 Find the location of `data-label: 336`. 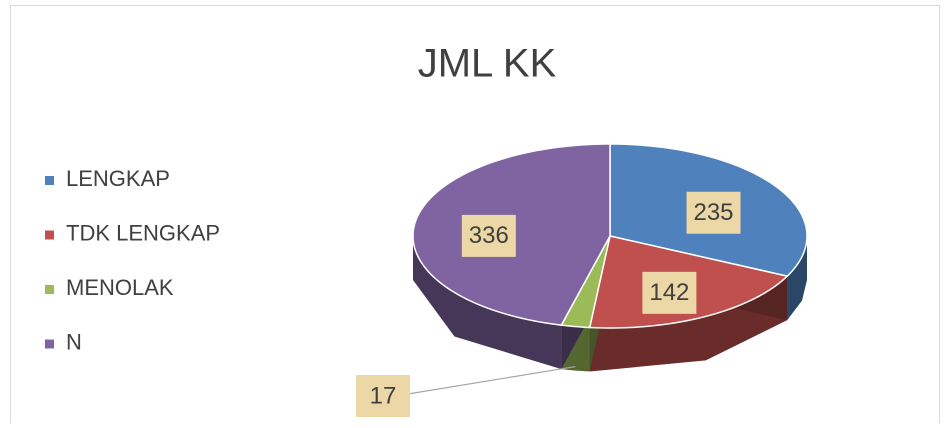

data-label: 336 is located at coordinates (489, 235).